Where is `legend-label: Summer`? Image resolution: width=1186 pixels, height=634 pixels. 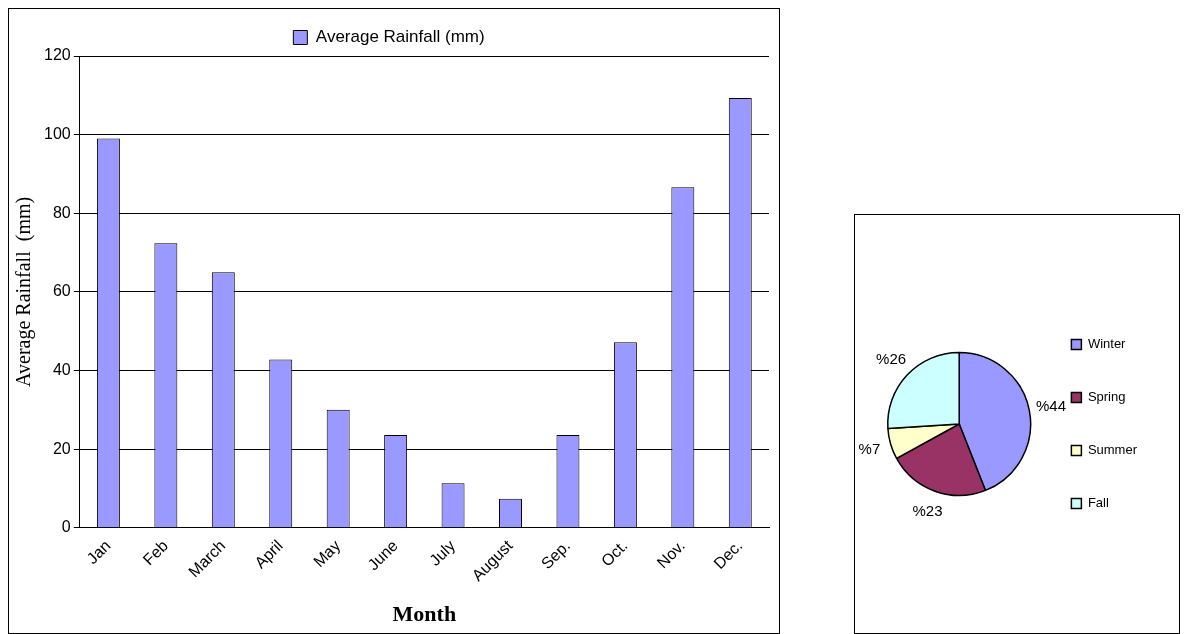 legend-label: Summer is located at coordinates (1112, 450).